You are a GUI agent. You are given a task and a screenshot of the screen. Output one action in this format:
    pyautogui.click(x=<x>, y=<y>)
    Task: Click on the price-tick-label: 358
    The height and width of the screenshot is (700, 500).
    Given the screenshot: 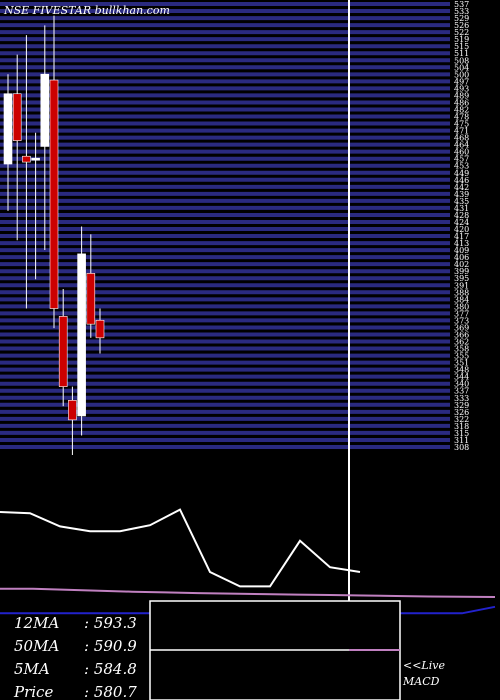 What is the action you would take?
    pyautogui.click(x=461, y=349)
    